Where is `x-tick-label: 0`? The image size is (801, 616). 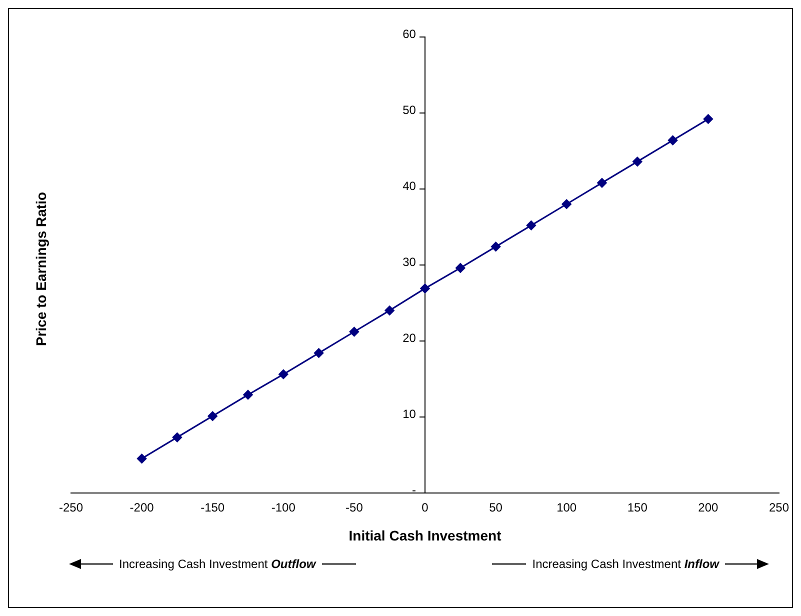
x-tick-label: 0 is located at coordinates (425, 507).